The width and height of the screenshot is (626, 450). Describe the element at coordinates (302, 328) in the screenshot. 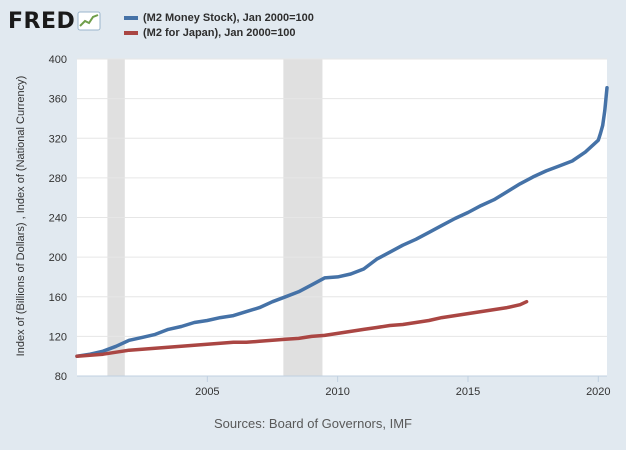

I see `series-line-m2-japan` at that location.